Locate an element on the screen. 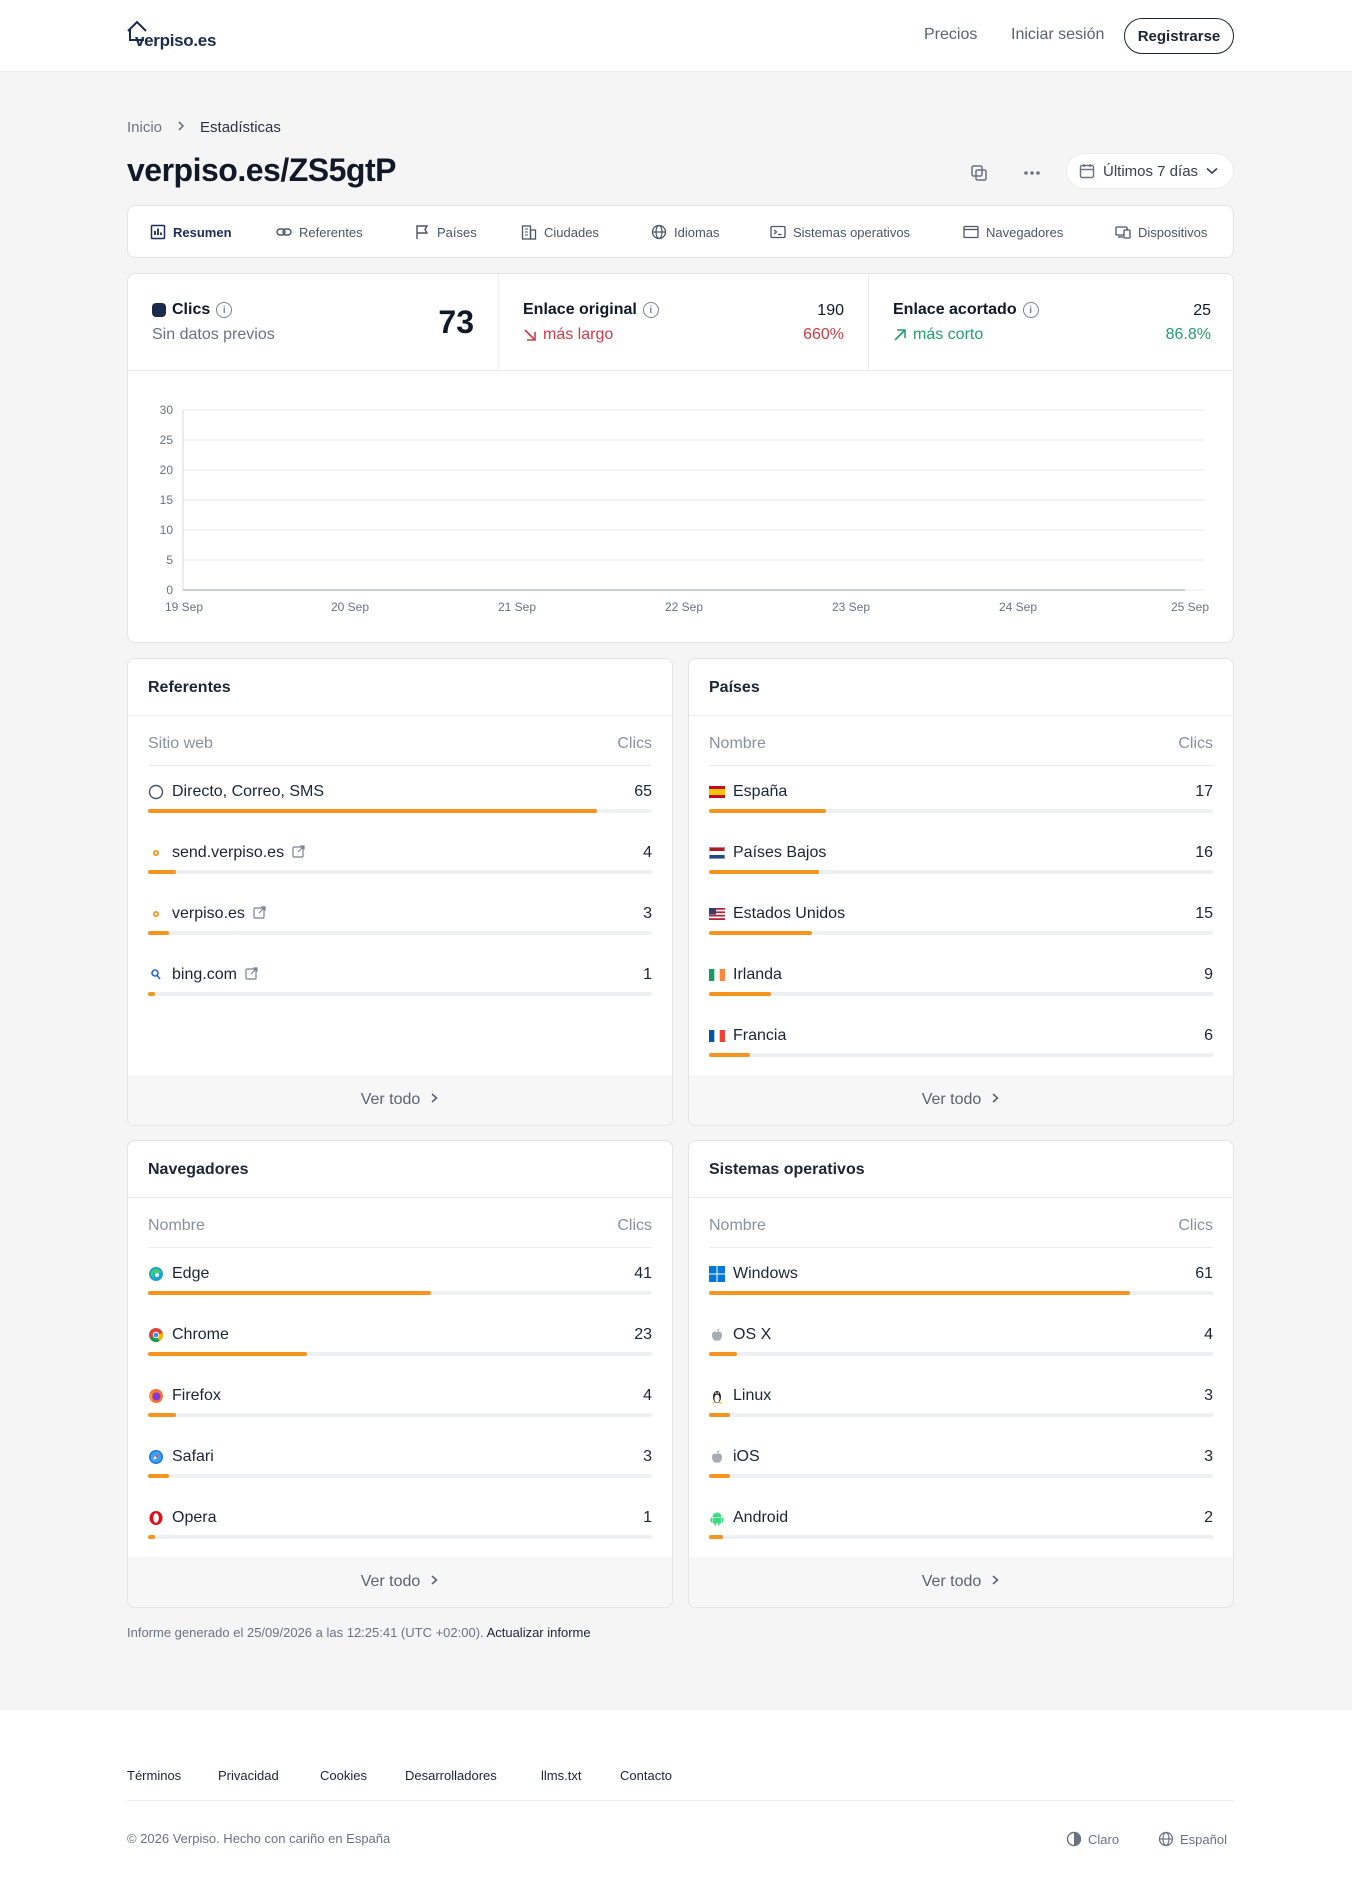 The width and height of the screenshot is (1352, 1897). list-item: España 17 is located at coordinates (961, 803).